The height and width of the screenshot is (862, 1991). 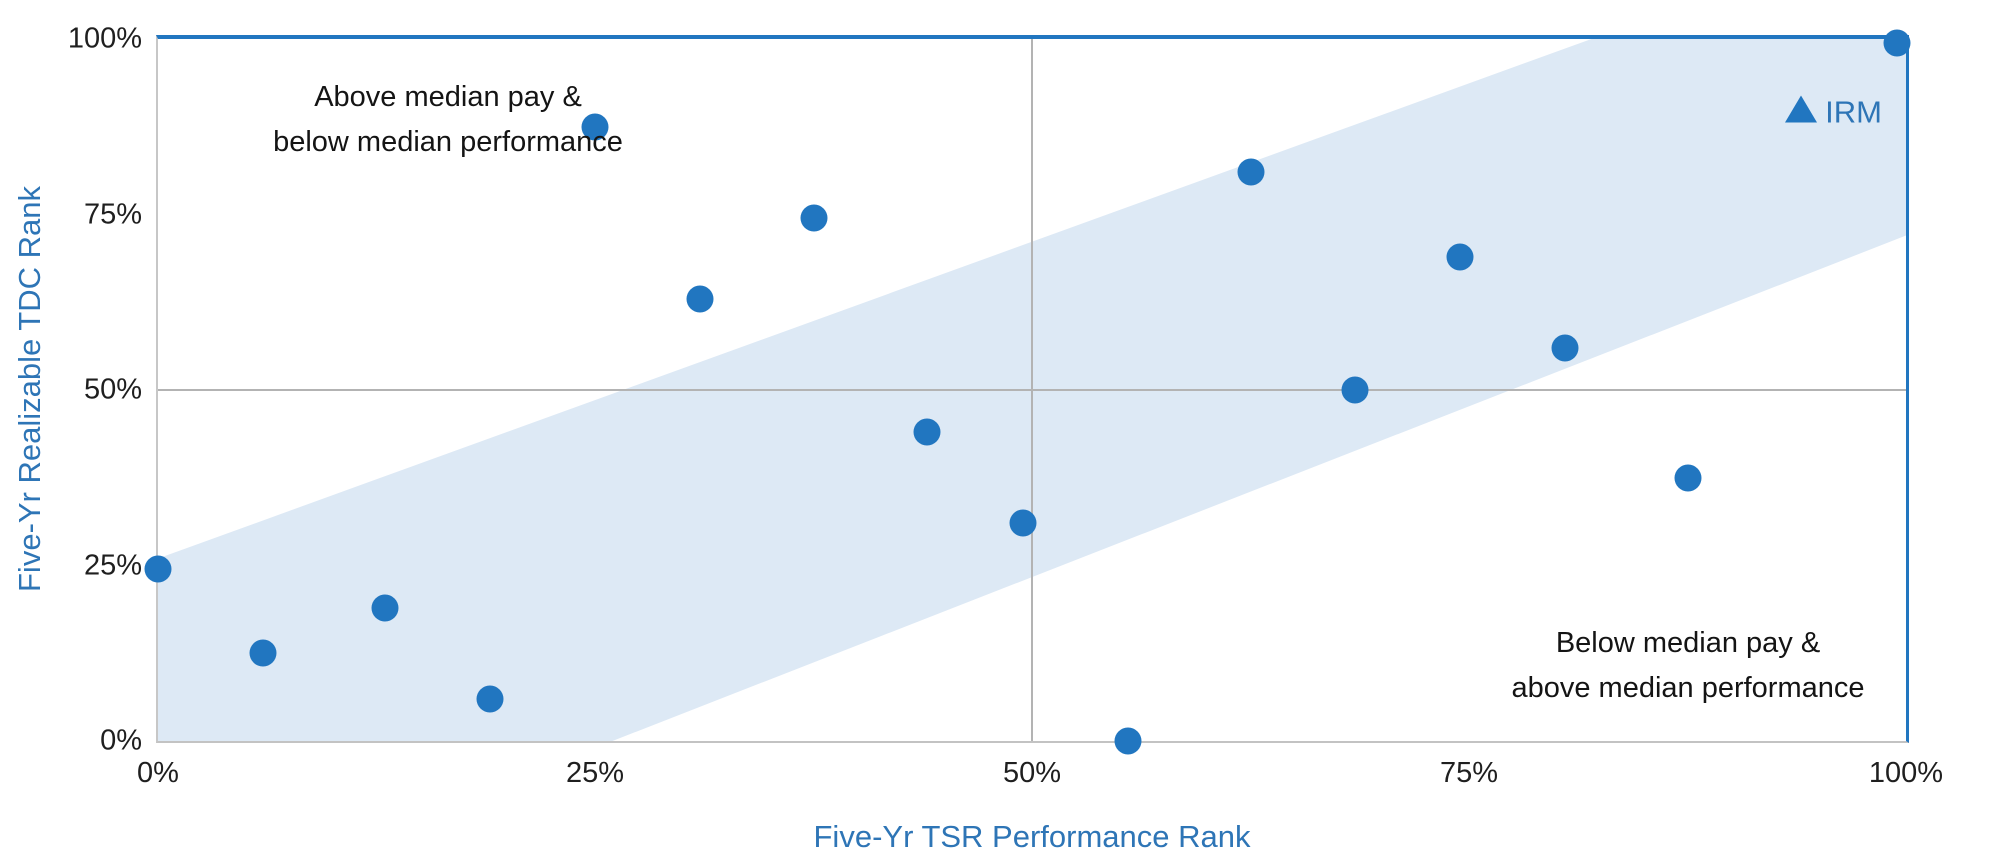 I want to click on x-tick-label: 25%, so click(x=595, y=773).